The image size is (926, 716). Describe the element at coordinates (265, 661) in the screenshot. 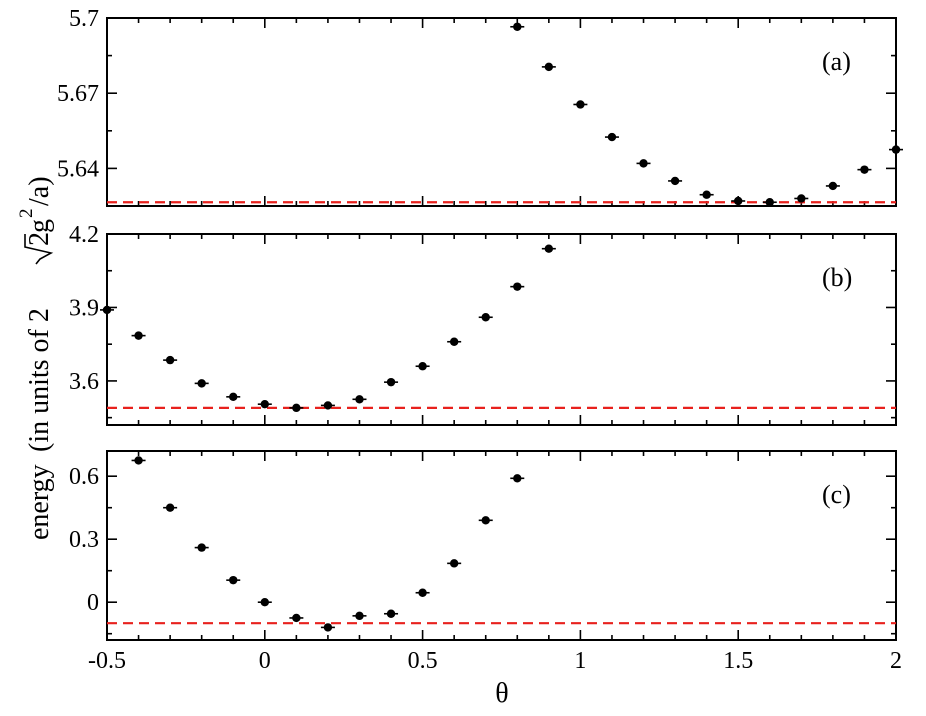

I see `x-tick-label: 0` at that location.